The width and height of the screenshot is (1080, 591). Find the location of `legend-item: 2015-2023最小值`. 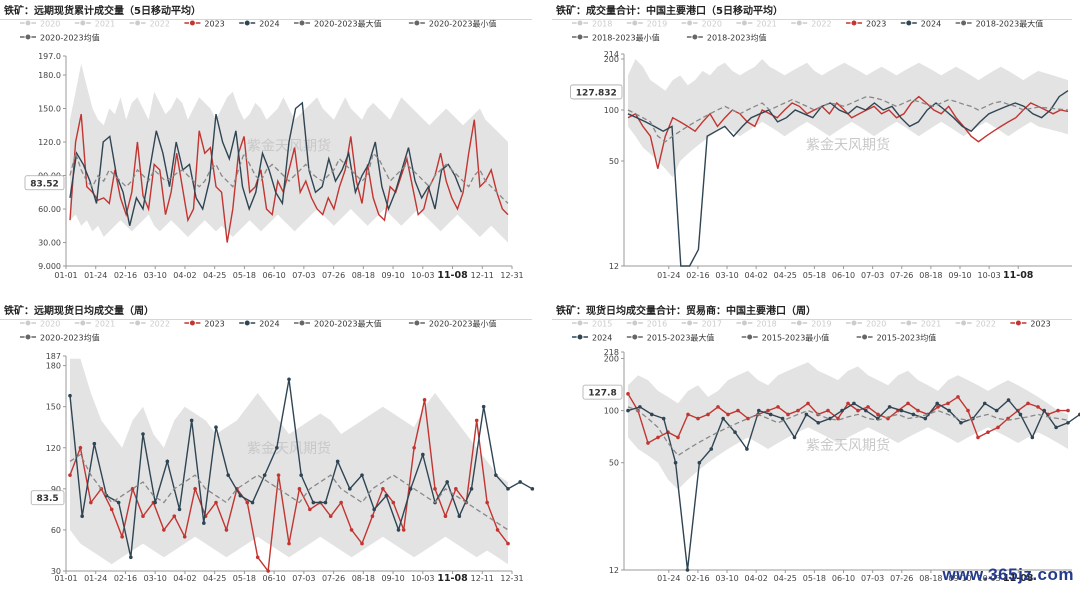

legend-item: 2015-2023最小值 is located at coordinates (785, 338).